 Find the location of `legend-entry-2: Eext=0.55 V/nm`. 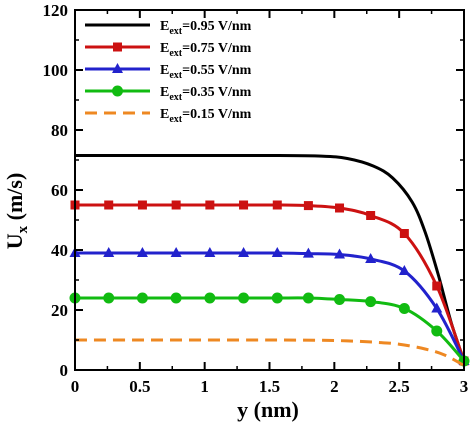

legend-entry-2: Eext=0.55 V/nm is located at coordinates (168, 72).